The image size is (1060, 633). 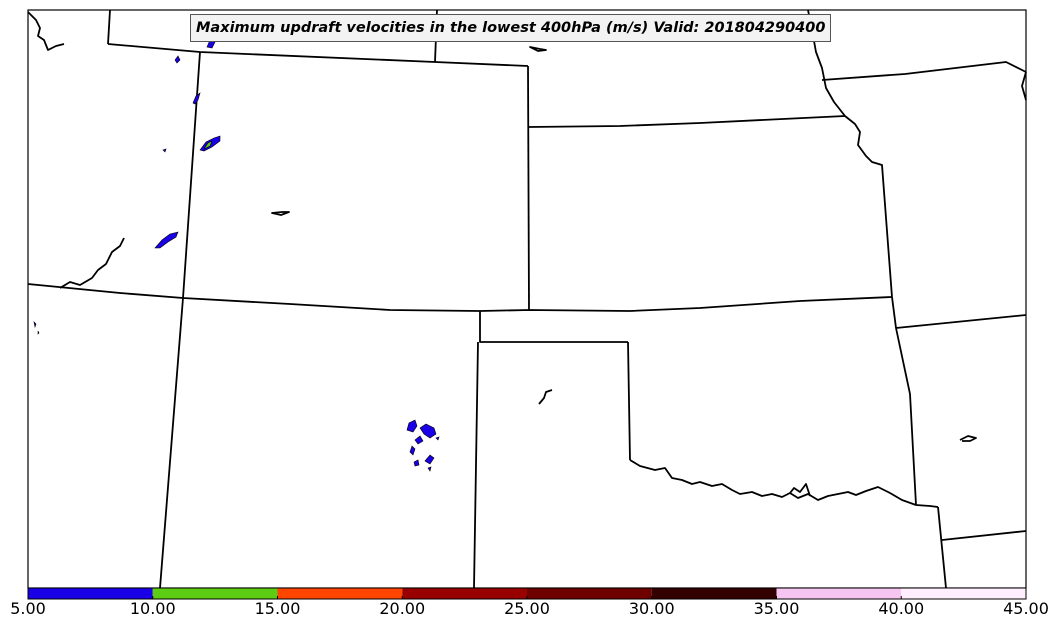 I want to click on colorado-north-line, so click(x=254, y=297).